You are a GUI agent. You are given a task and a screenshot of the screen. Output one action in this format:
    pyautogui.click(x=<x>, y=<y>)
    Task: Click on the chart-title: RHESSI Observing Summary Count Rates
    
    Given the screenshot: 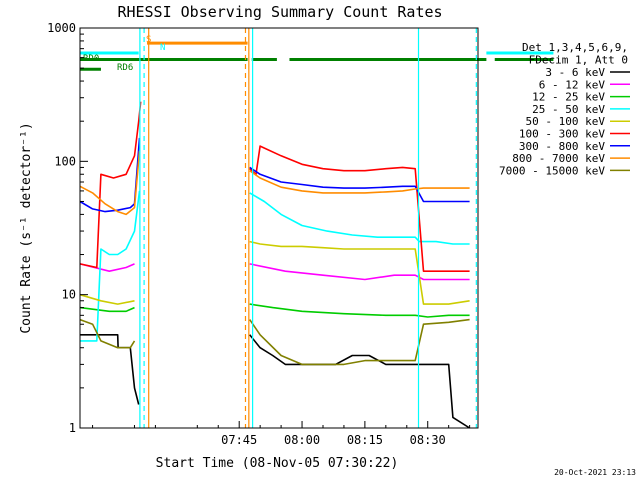 What is the action you would take?
    pyautogui.click(x=279, y=12)
    